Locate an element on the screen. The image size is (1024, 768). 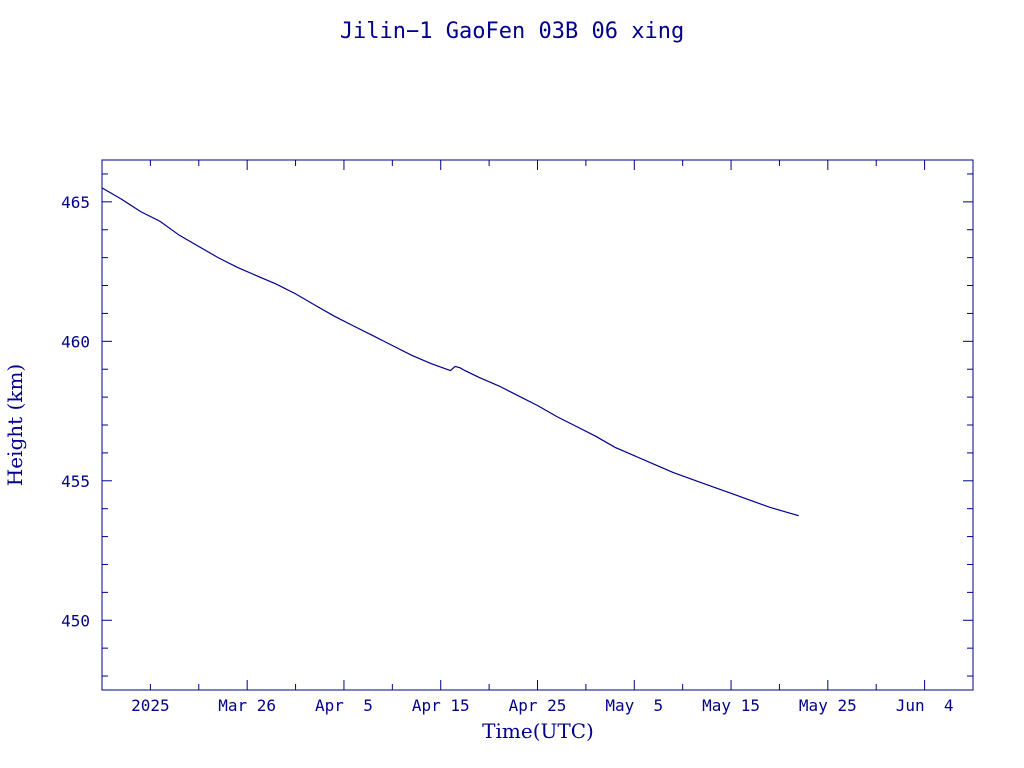
y-tick-label: 455 is located at coordinates (75, 481).